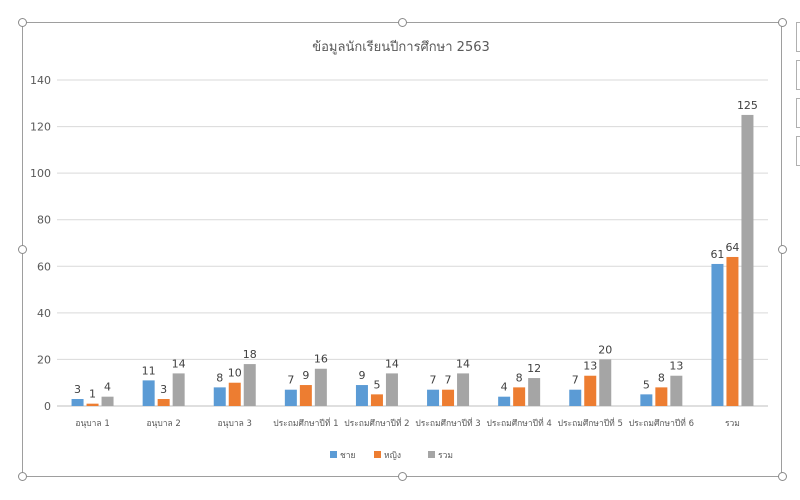  I want to click on x-tick-label: อนุบาล 2, so click(163, 424).